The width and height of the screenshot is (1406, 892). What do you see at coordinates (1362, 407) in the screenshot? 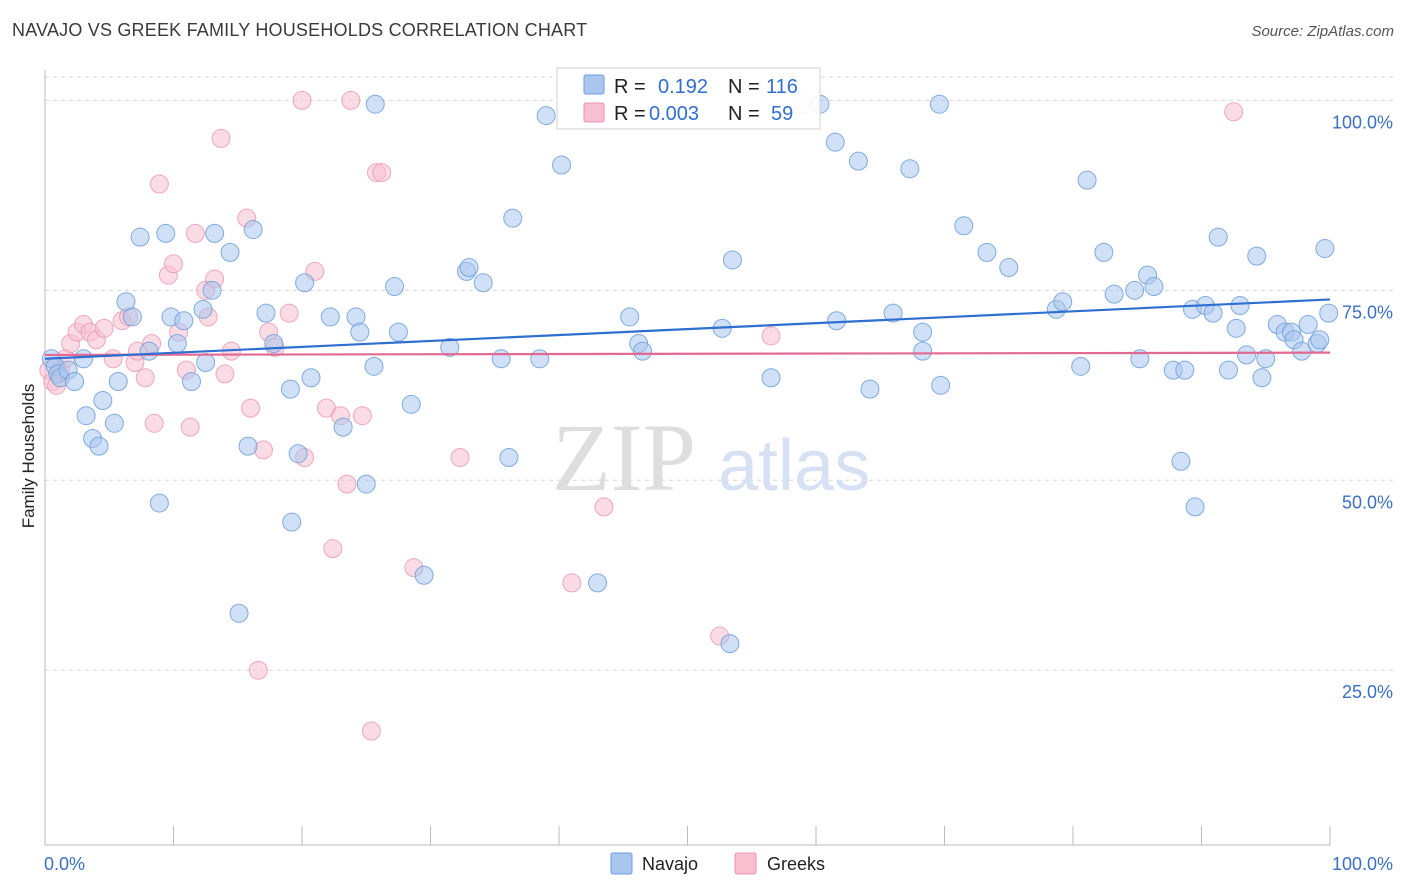
I see `y-tick-labels: 25.0% 50.0% 75.0% 100.0%` at bounding box center [1362, 407].